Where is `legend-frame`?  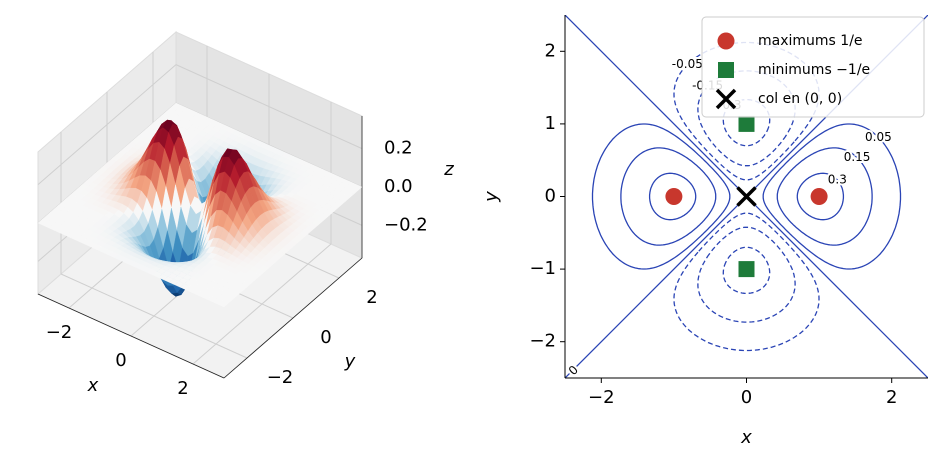
legend-frame is located at coordinates (813, 67).